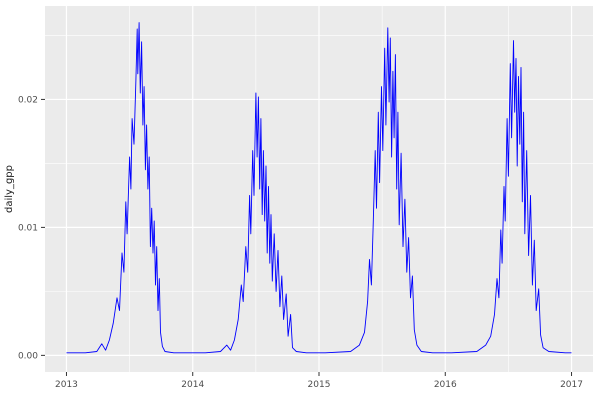 The image size is (600, 400). Describe the element at coordinates (9, 189) in the screenshot. I see `y-axis-title: daily_gpp` at that location.